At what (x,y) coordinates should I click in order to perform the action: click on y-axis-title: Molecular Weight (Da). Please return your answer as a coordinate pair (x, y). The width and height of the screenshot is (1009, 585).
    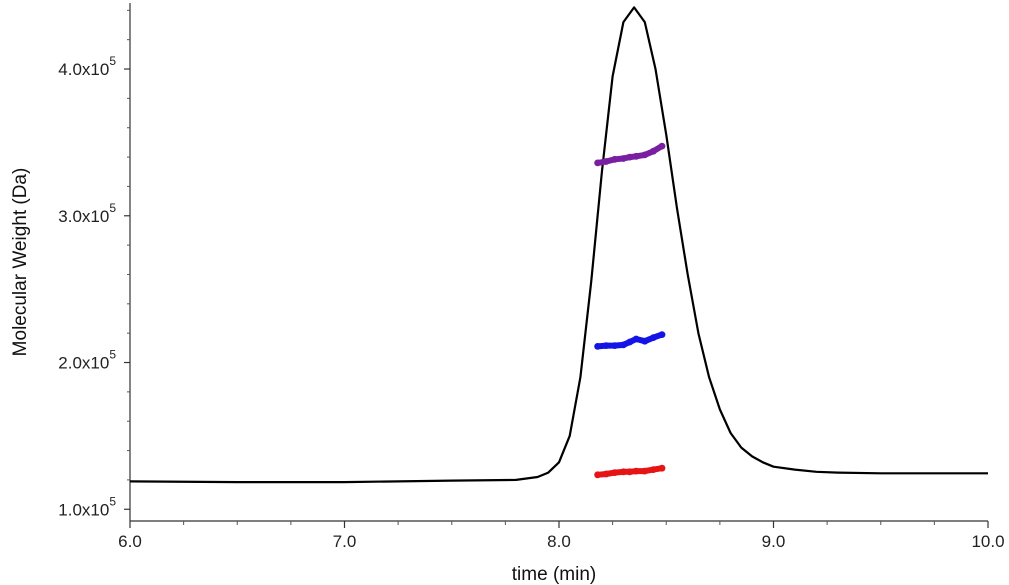
    Looking at the image, I should click on (20, 262).